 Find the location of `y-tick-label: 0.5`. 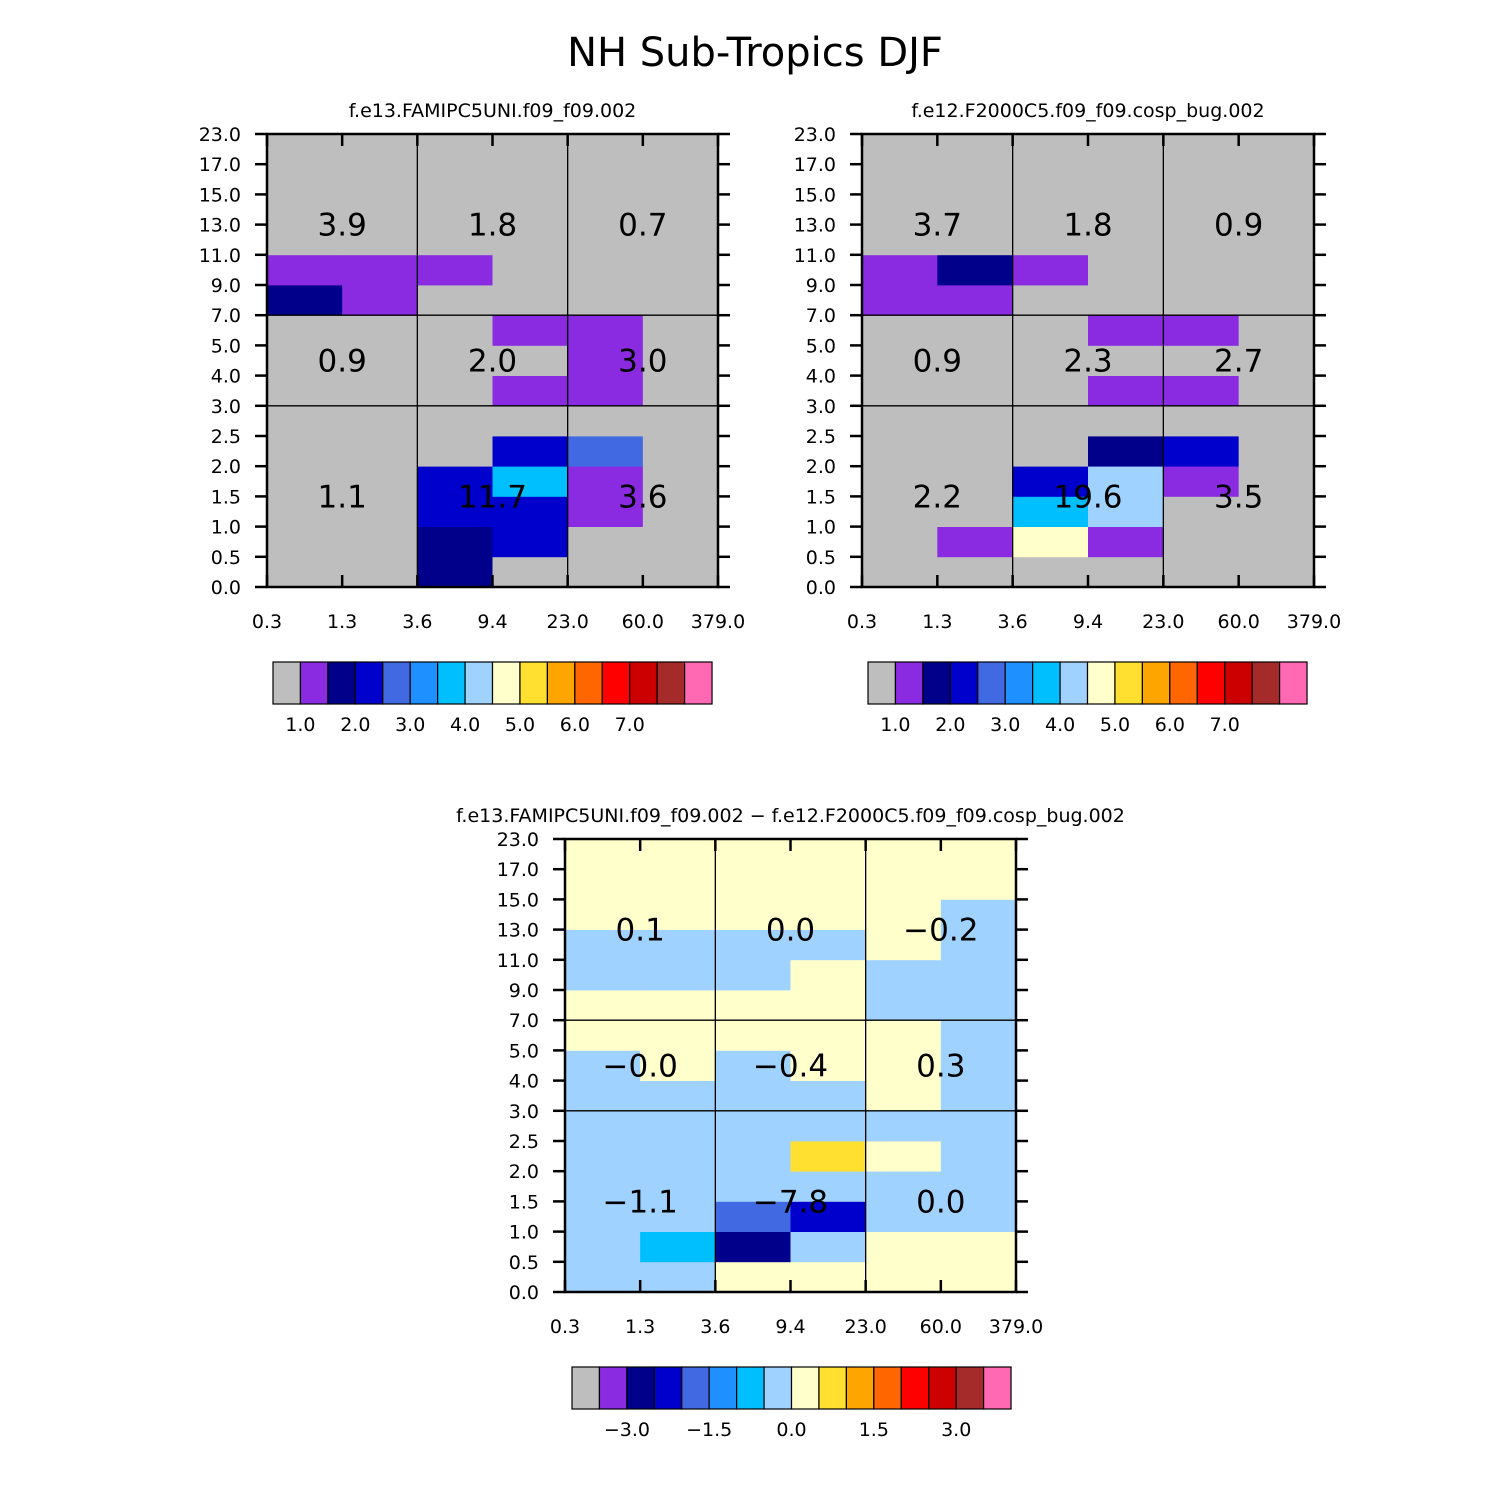

y-tick-label: 0.5 is located at coordinates (226, 558).